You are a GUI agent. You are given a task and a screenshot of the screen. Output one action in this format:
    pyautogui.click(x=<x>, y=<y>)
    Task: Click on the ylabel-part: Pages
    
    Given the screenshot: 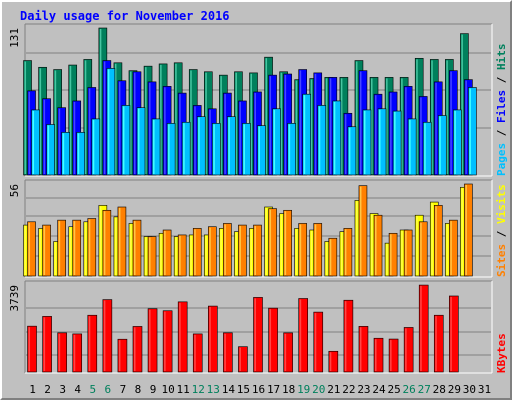 What is the action you would take?
    pyautogui.click(x=501, y=159)
    